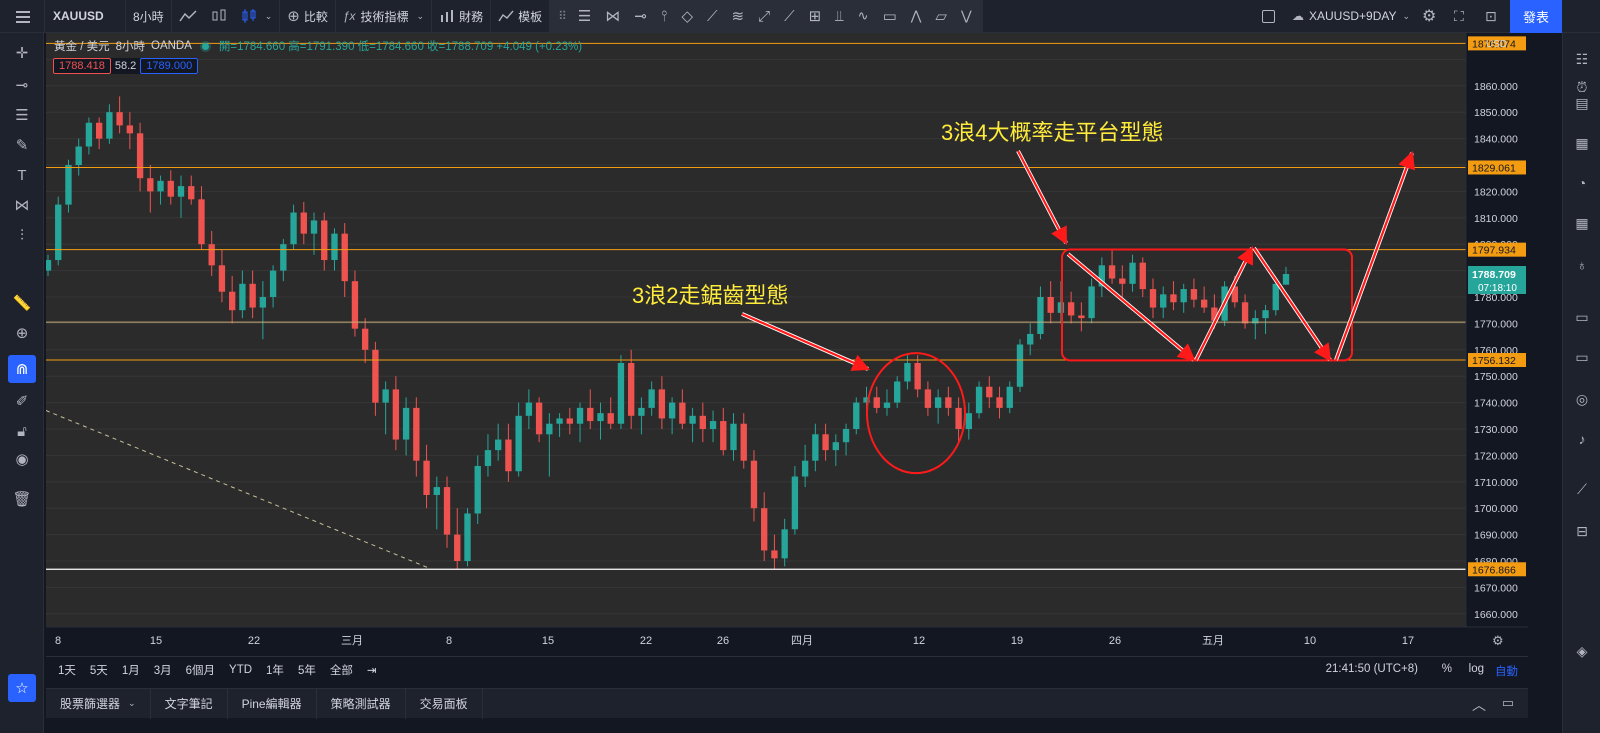 The width and height of the screenshot is (1600, 733). What do you see at coordinates (1371, 669) in the screenshot?
I see `timezone-clock: 21:41:50 (UTC+8)` at bounding box center [1371, 669].